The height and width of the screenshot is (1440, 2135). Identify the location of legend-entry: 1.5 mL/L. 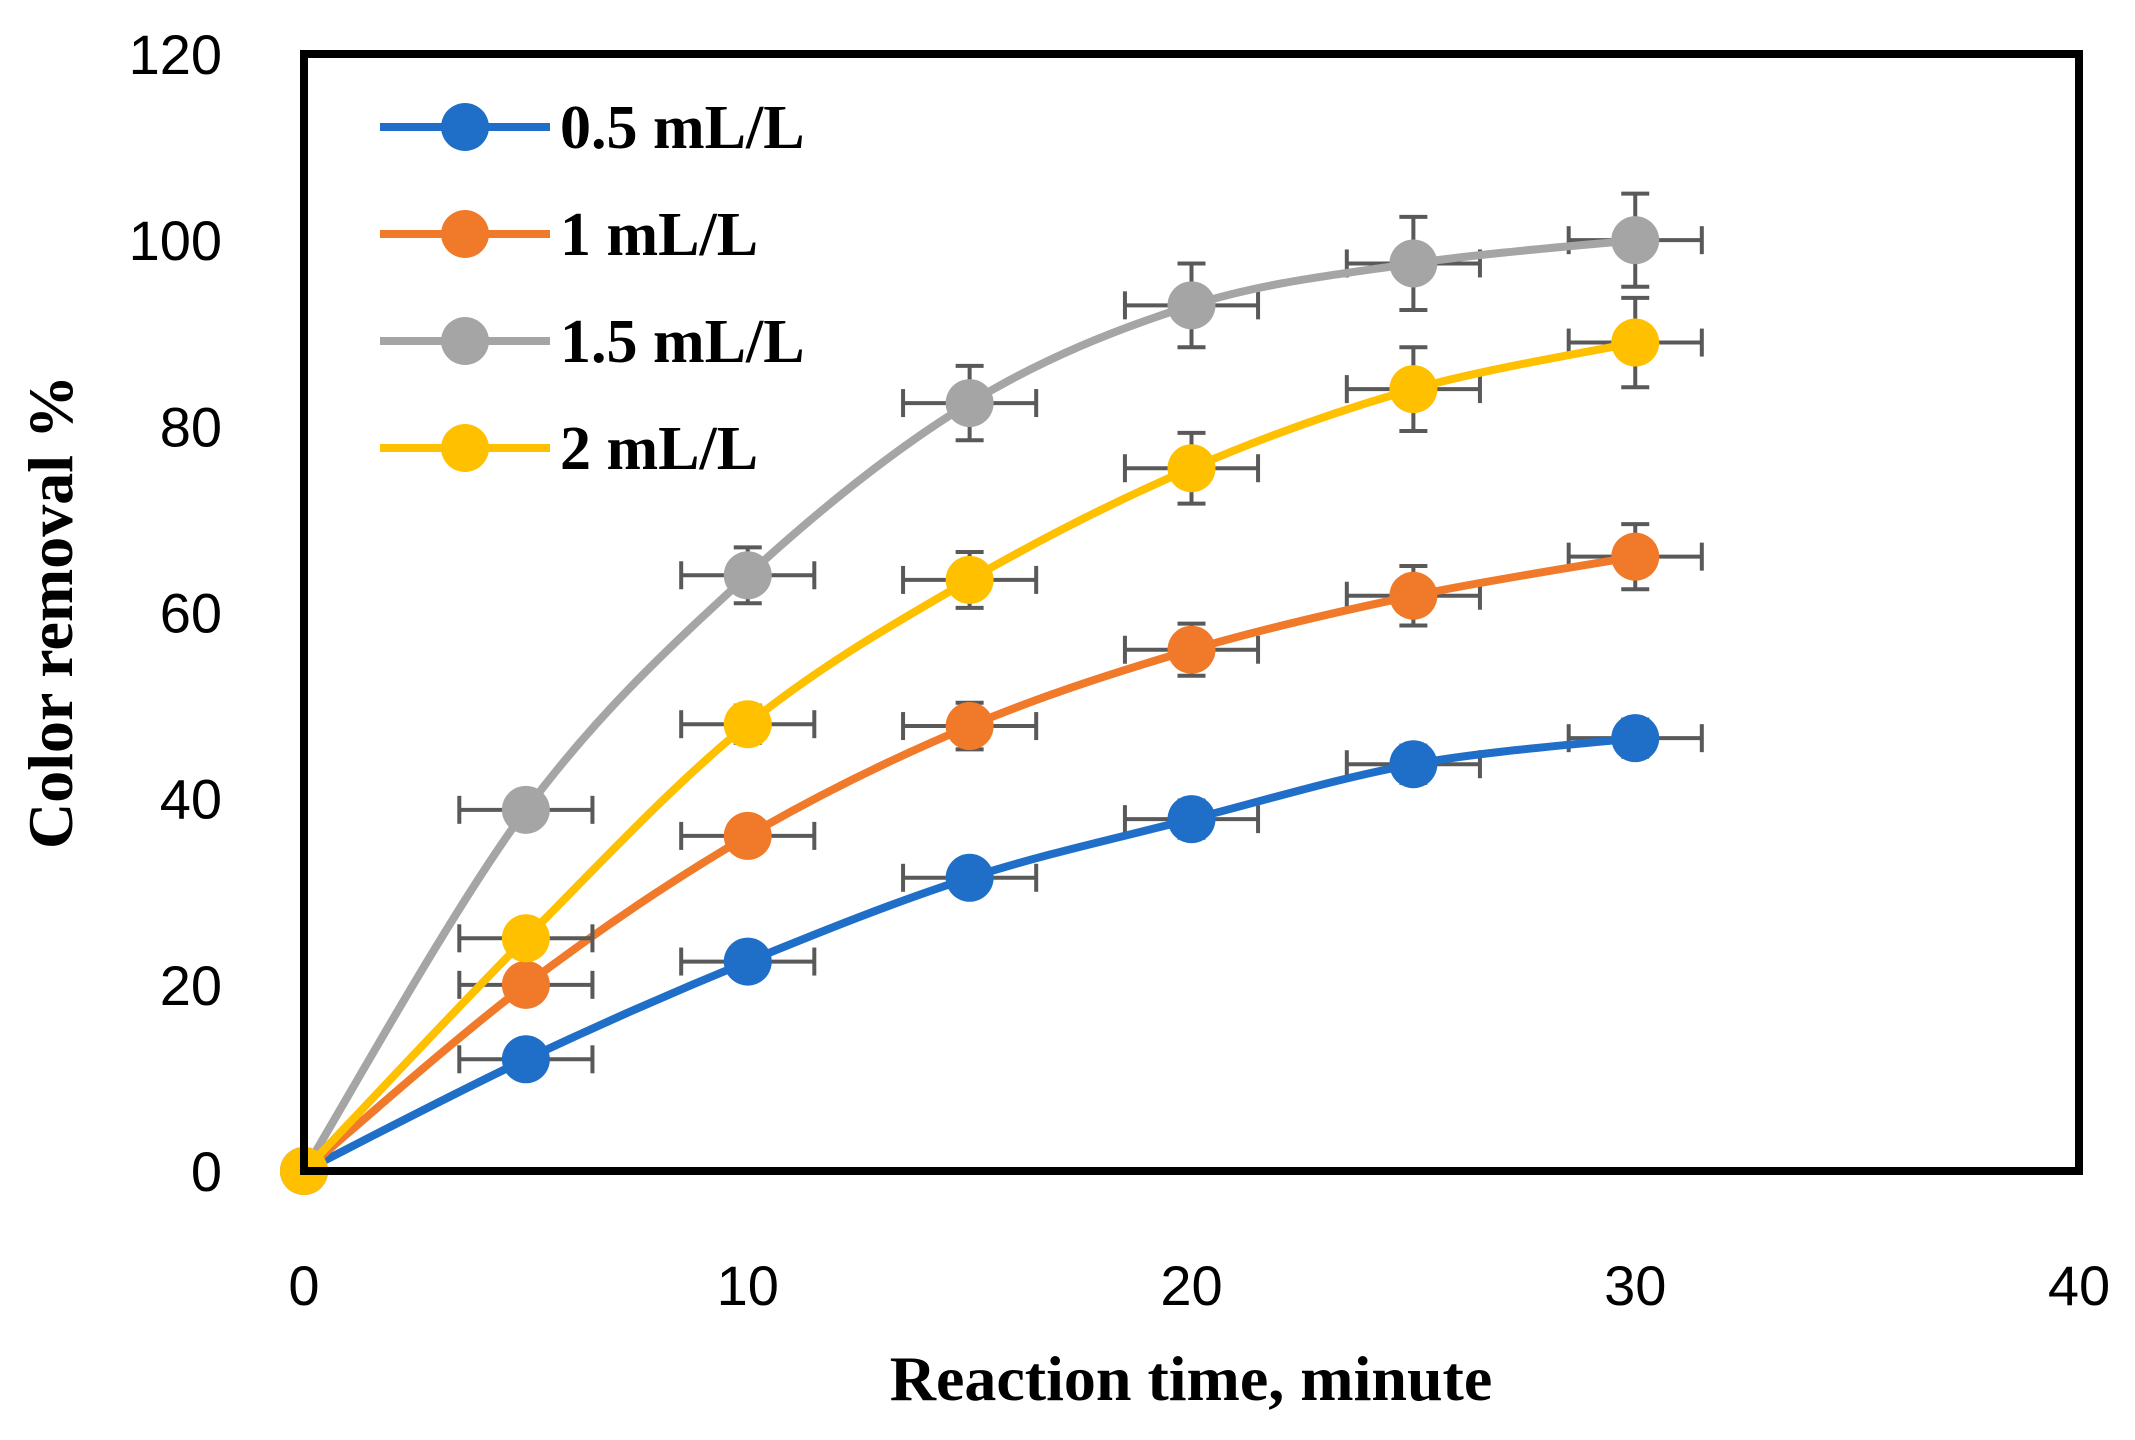
(592, 342).